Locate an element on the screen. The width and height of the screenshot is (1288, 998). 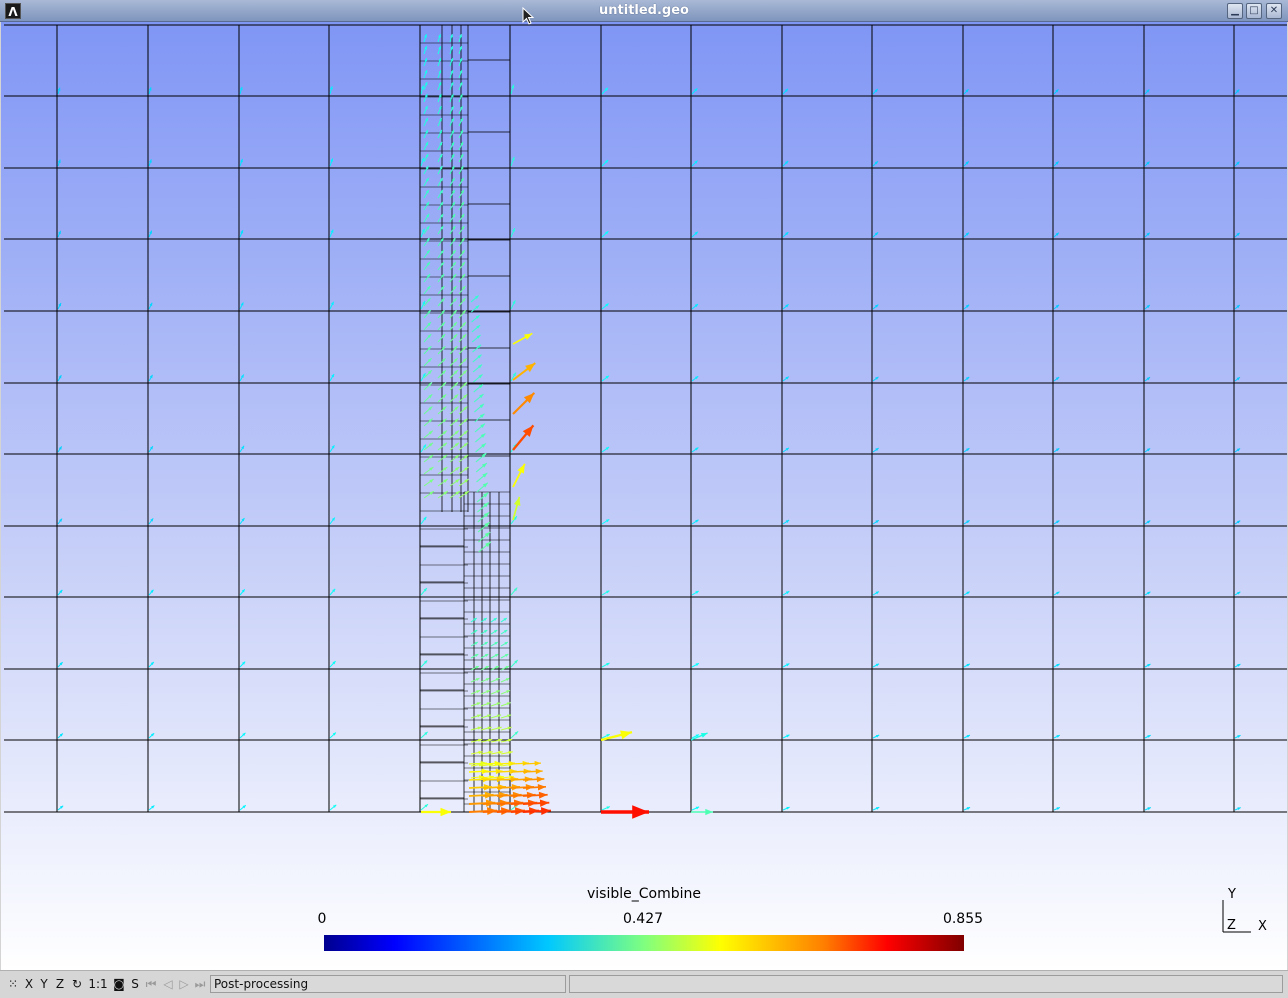
cursor-mode-button: ⁙ is located at coordinates (13, 984).